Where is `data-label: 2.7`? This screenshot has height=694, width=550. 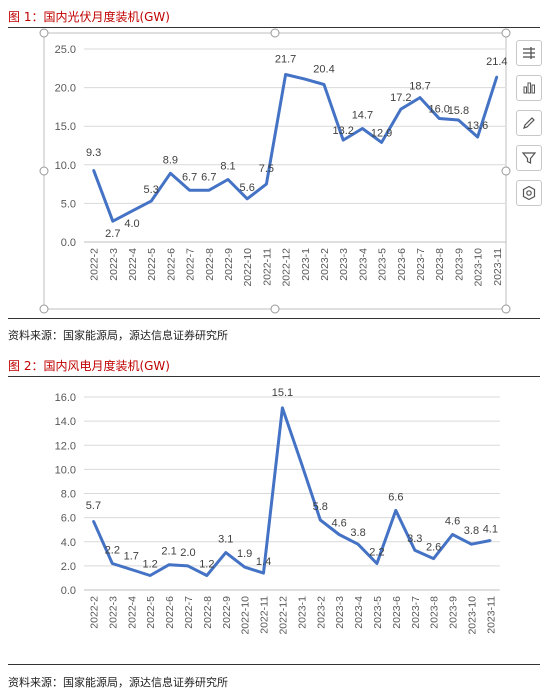
data-label: 2.7 is located at coordinates (112, 234).